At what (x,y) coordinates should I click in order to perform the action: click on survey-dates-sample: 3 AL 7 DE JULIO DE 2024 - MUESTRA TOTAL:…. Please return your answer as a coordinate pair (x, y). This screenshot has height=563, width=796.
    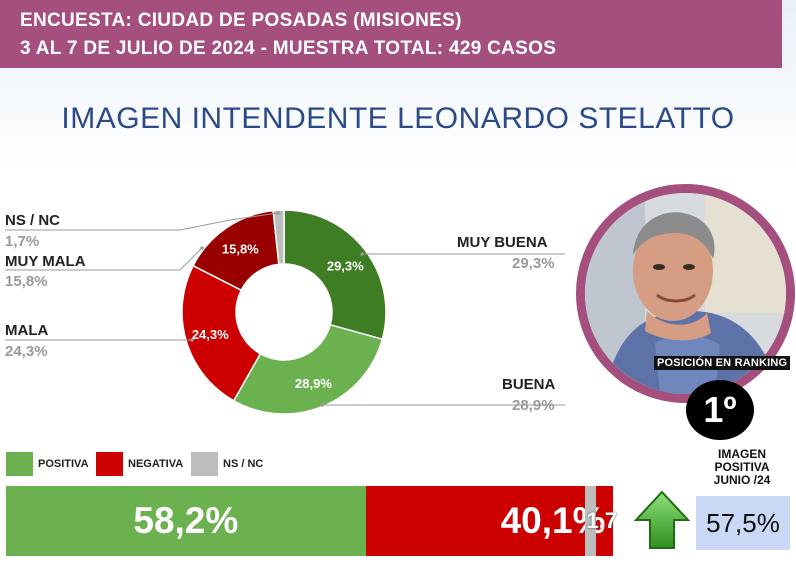
    Looking at the image, I should click on (288, 48).